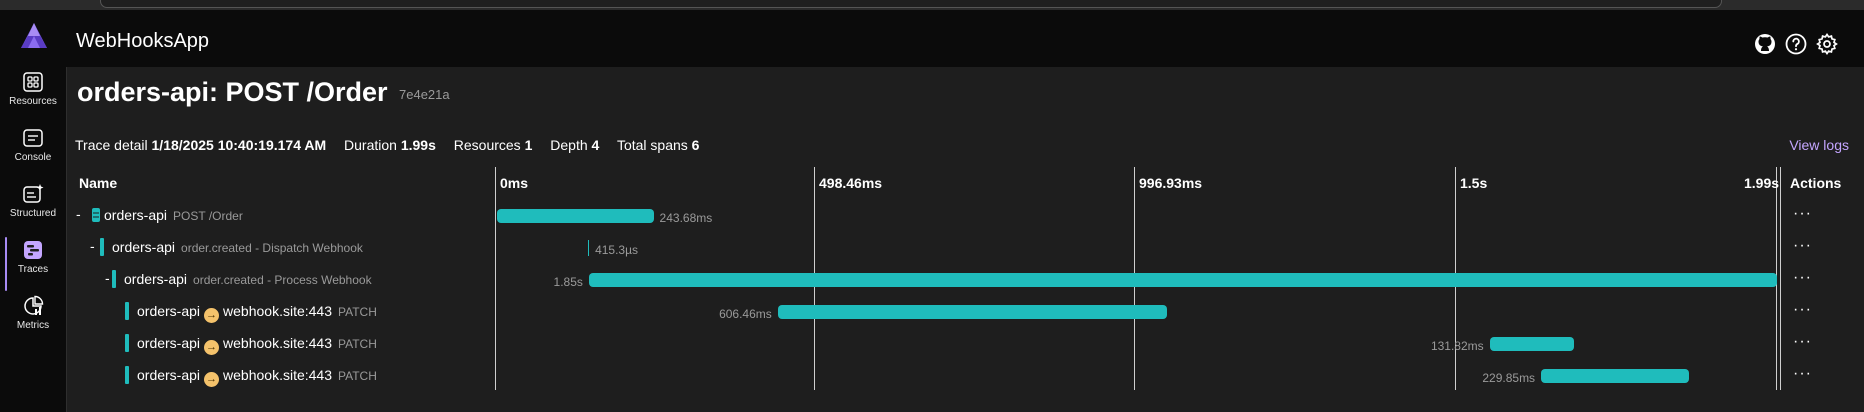 The image size is (1864, 412). What do you see at coordinates (143, 41) in the screenshot?
I see `app-title: WebHooksApp` at bounding box center [143, 41].